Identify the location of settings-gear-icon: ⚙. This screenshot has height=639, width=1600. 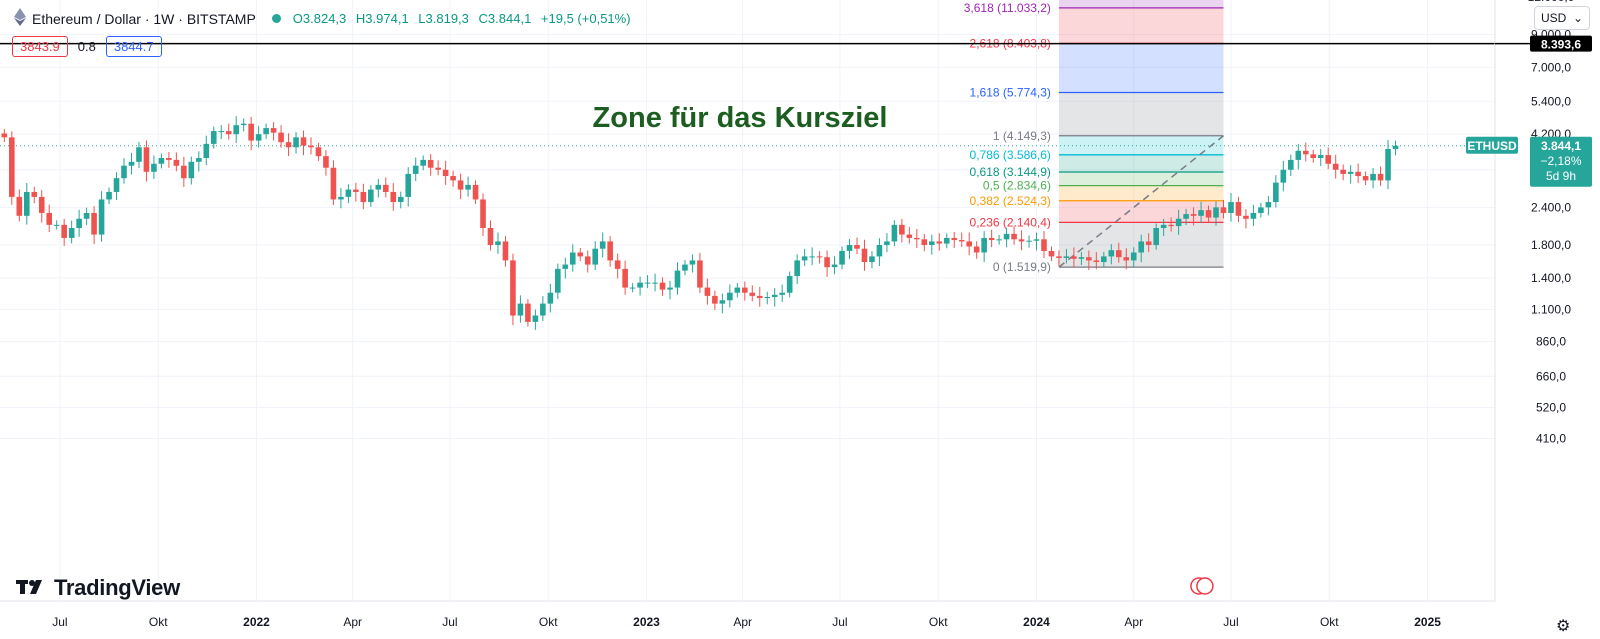
(1563, 626).